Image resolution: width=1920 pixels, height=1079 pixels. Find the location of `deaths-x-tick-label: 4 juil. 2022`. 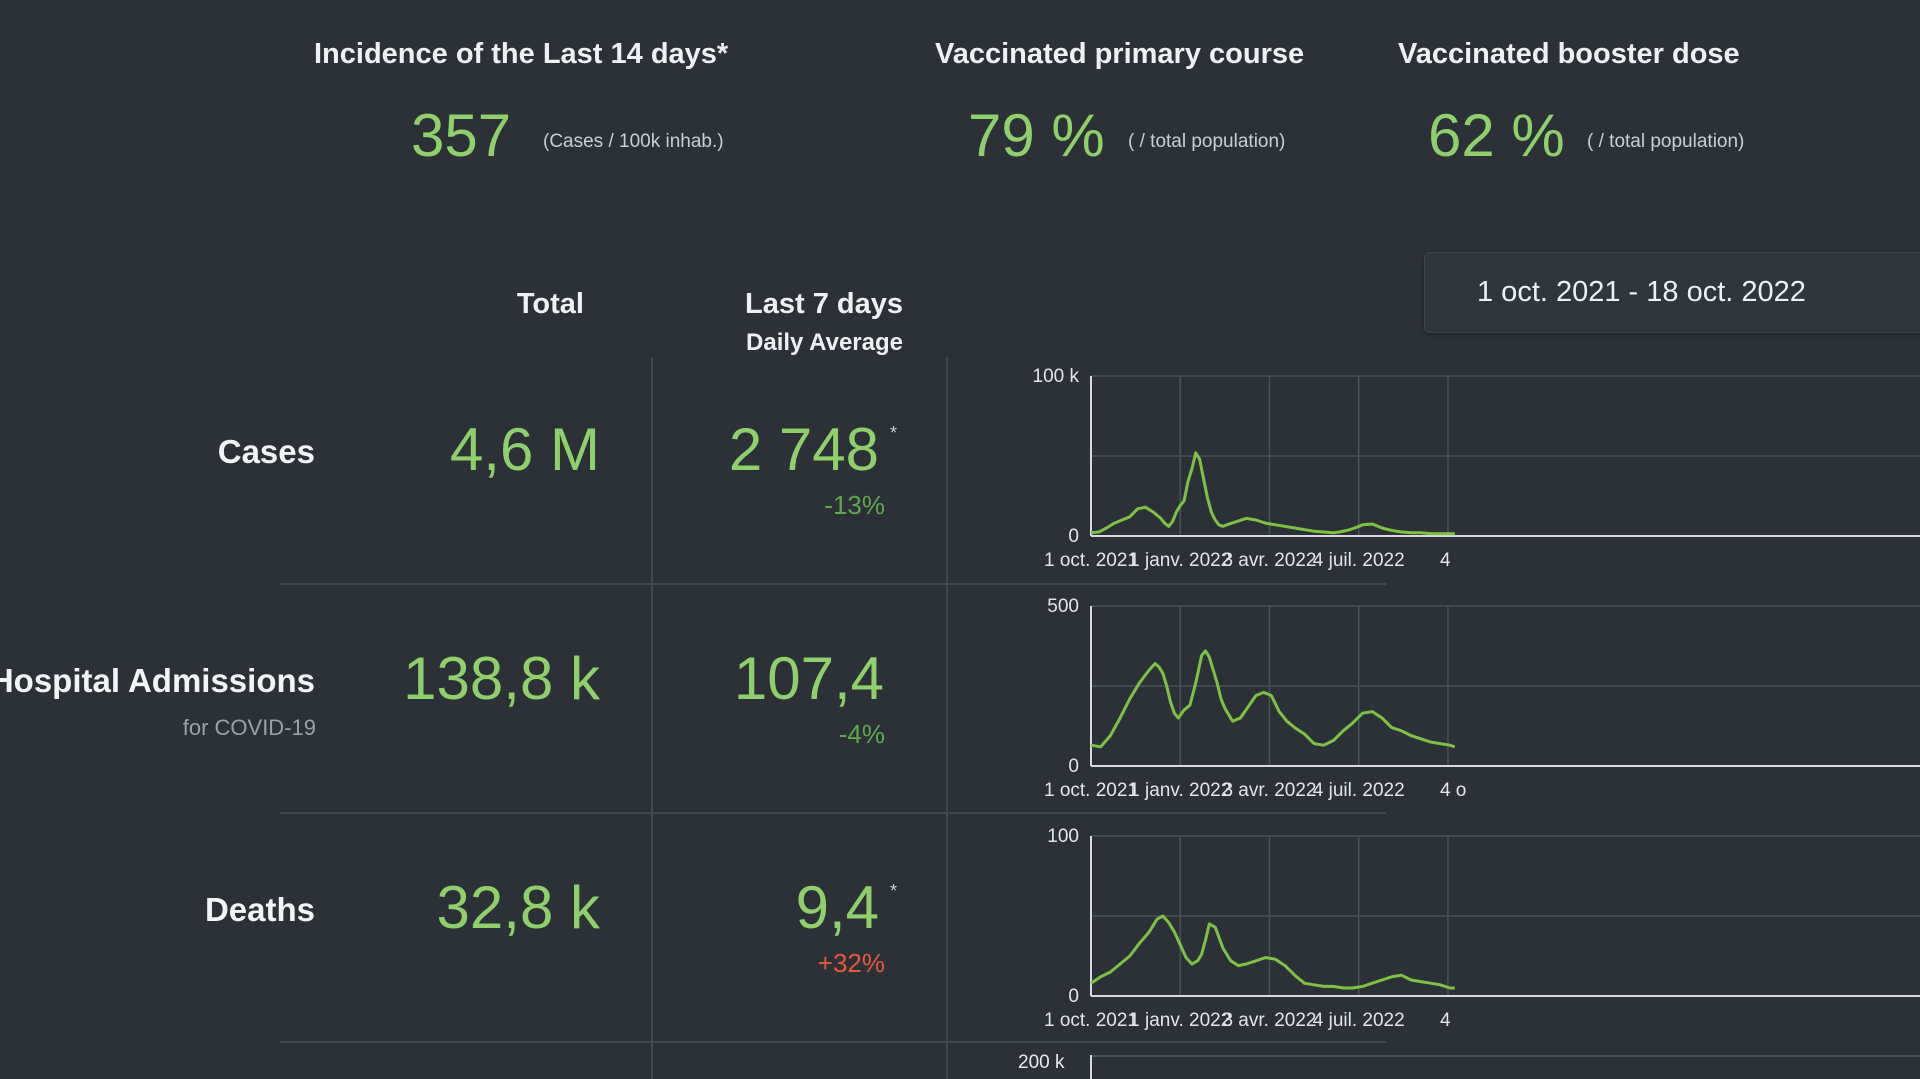

deaths-x-tick-label: 4 juil. 2022 is located at coordinates (1359, 1020).